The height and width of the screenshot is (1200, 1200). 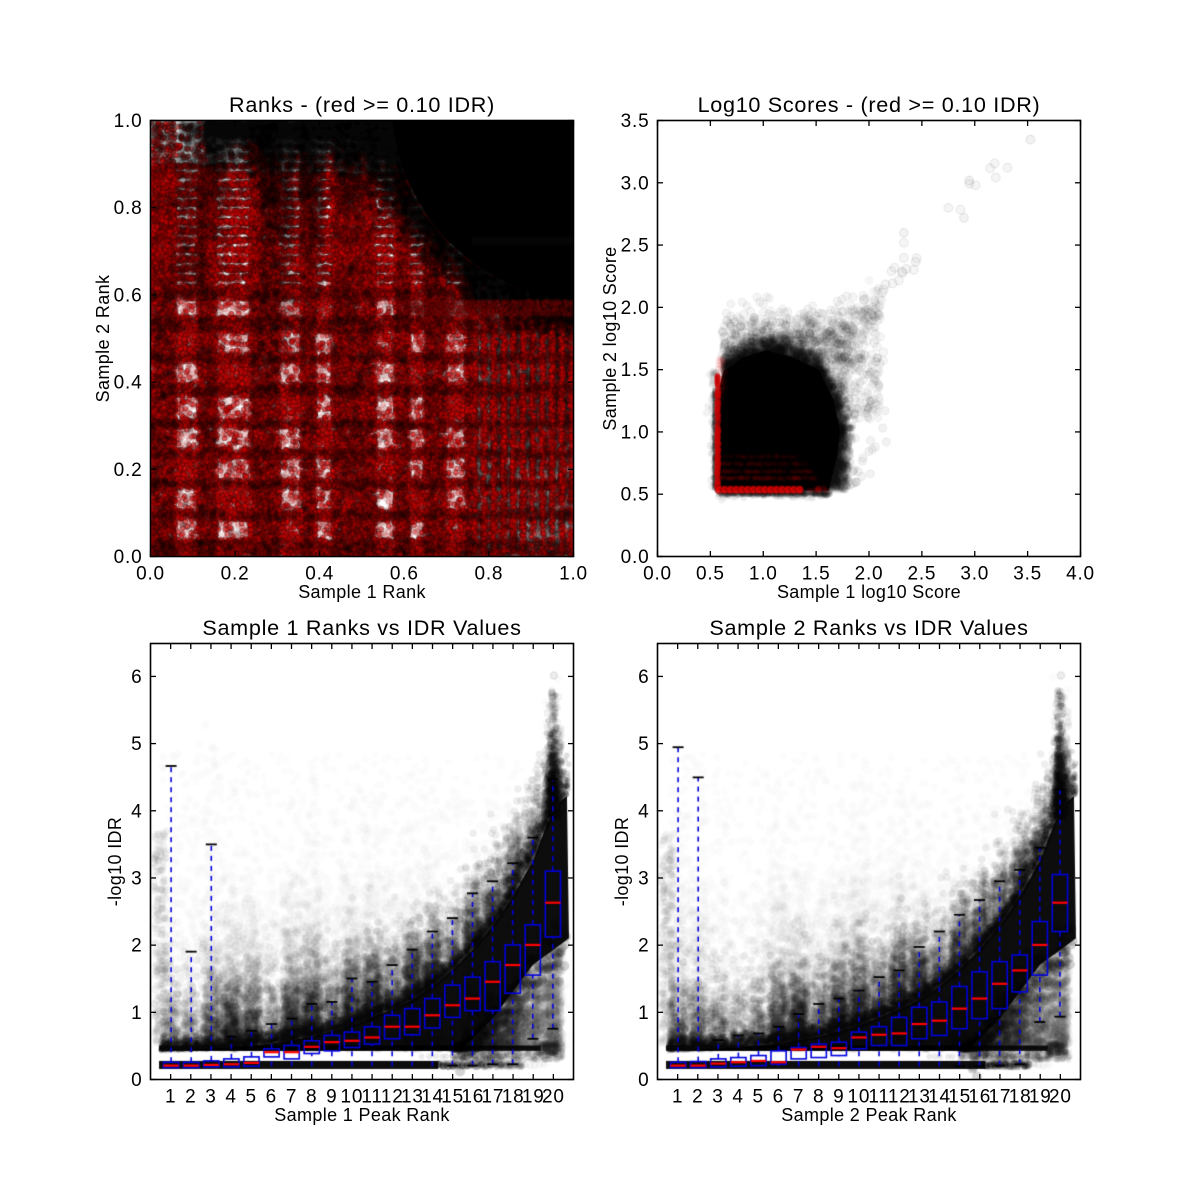 What do you see at coordinates (868, 627) in the screenshot?
I see `svg-text: Sample 2 Ranks vs IDR Values` at bounding box center [868, 627].